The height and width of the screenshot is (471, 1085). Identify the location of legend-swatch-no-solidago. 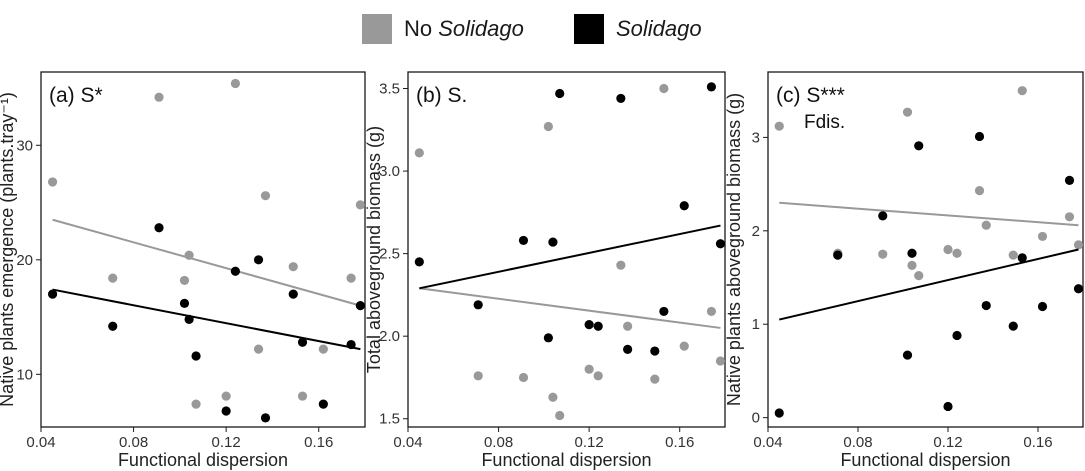
(377, 29).